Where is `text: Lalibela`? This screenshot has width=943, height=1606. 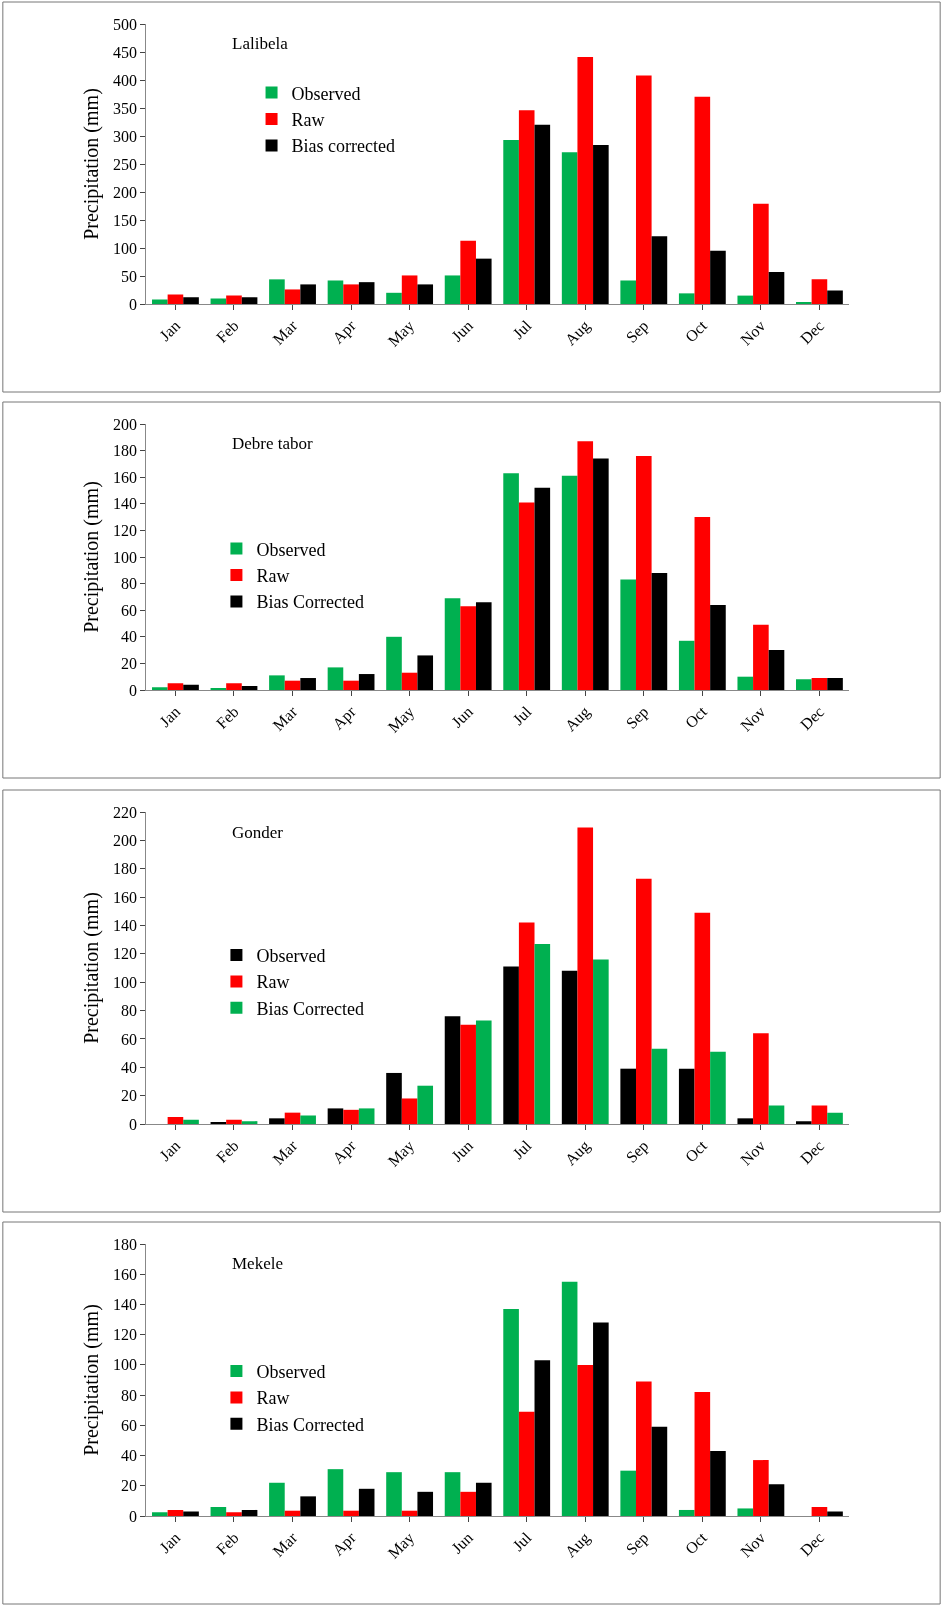
text: Lalibela is located at coordinates (260, 43).